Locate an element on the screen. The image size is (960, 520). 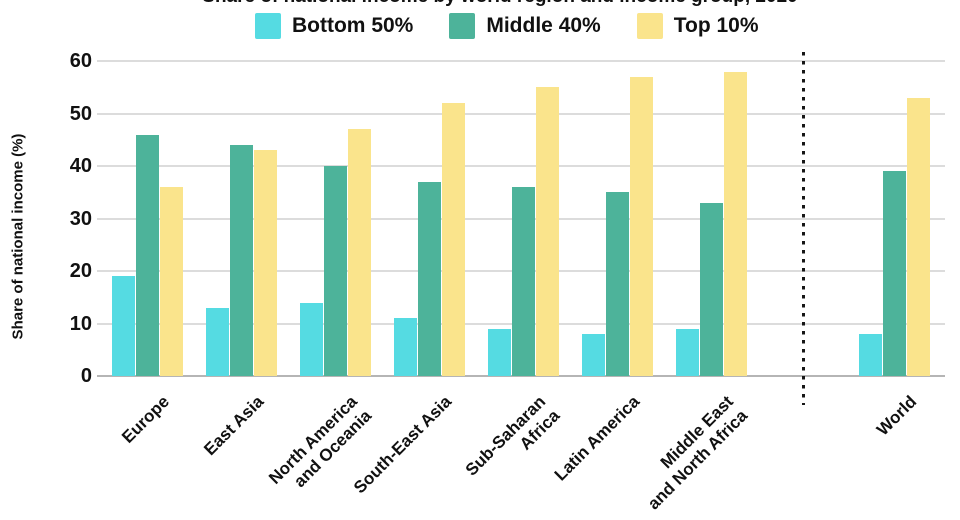
x-axis-baseline is located at coordinates (521, 376).